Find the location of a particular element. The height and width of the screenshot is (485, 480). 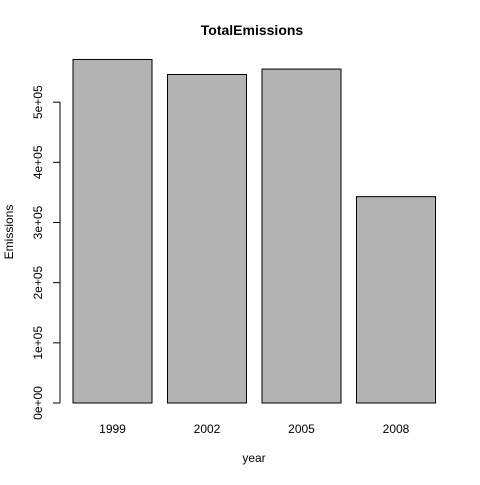

y-tick-label: 1e+05 is located at coordinates (38, 343).